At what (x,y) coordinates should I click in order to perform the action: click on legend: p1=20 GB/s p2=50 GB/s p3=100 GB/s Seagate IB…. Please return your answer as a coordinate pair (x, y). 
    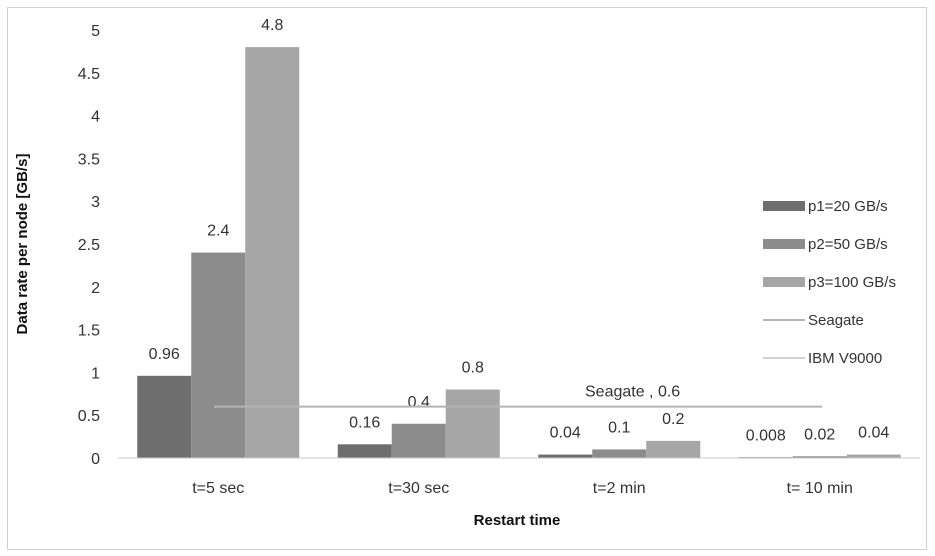
    Looking at the image, I should click on (829, 282).